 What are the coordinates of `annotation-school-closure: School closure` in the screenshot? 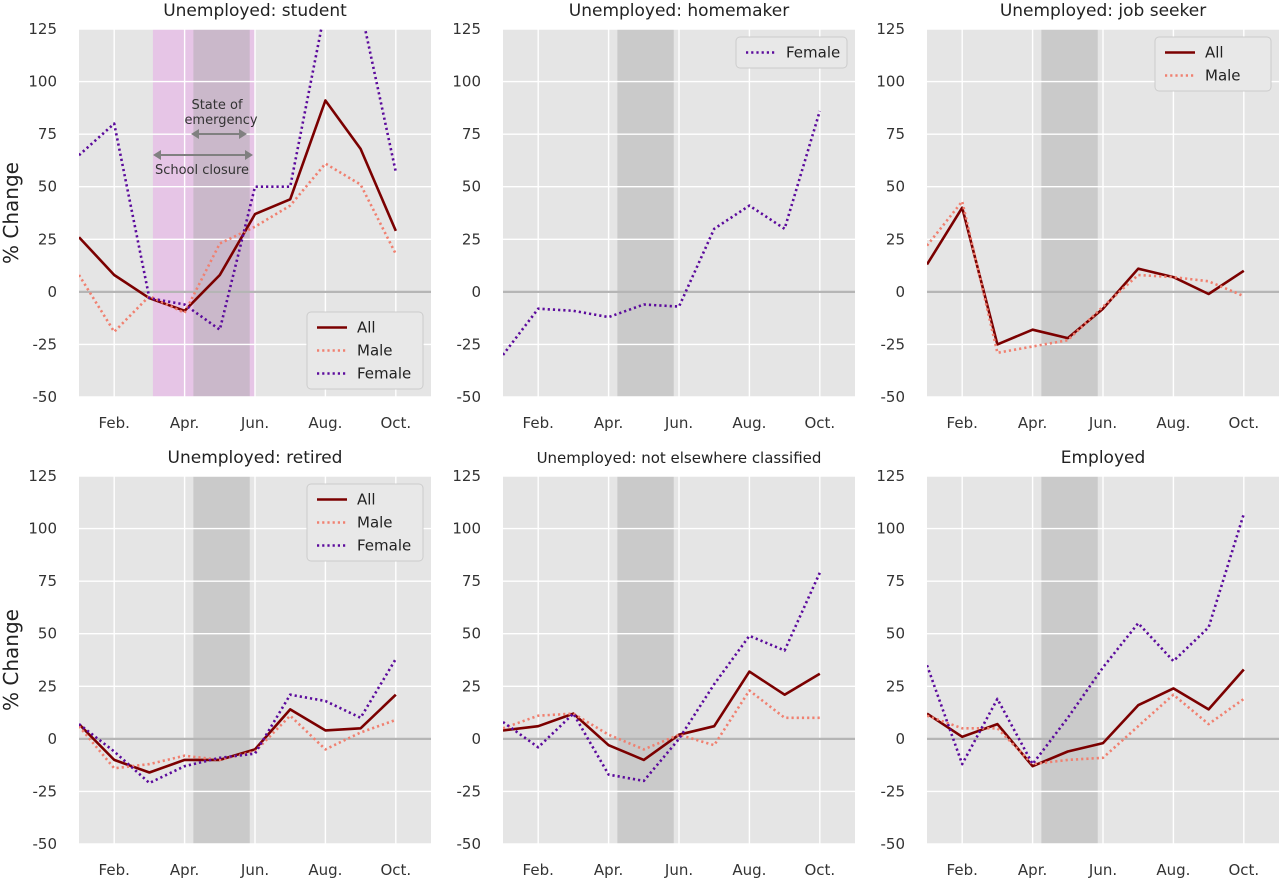 It's located at (202, 170).